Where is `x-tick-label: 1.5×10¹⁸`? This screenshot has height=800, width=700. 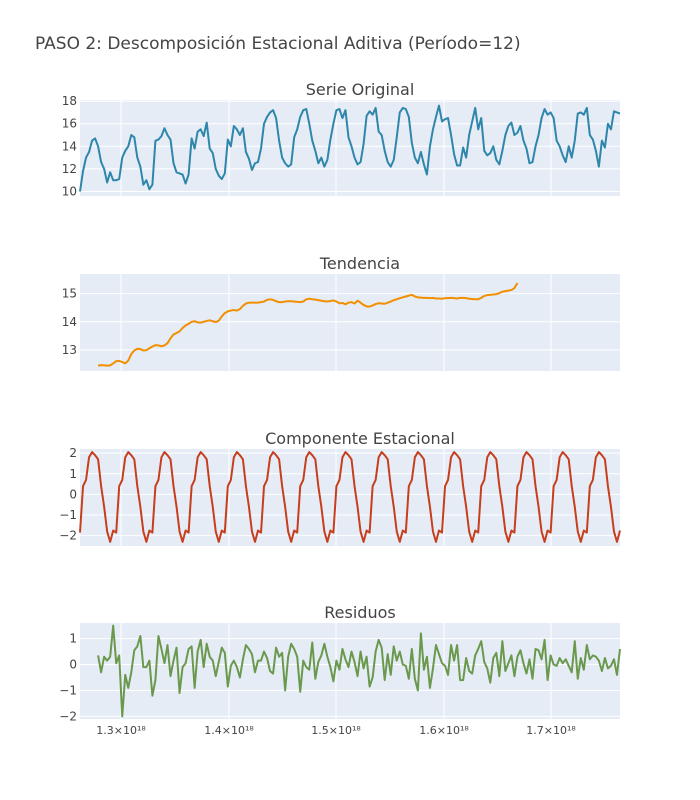
x-tick-label: 1.5×10¹⁸ is located at coordinates (336, 730).